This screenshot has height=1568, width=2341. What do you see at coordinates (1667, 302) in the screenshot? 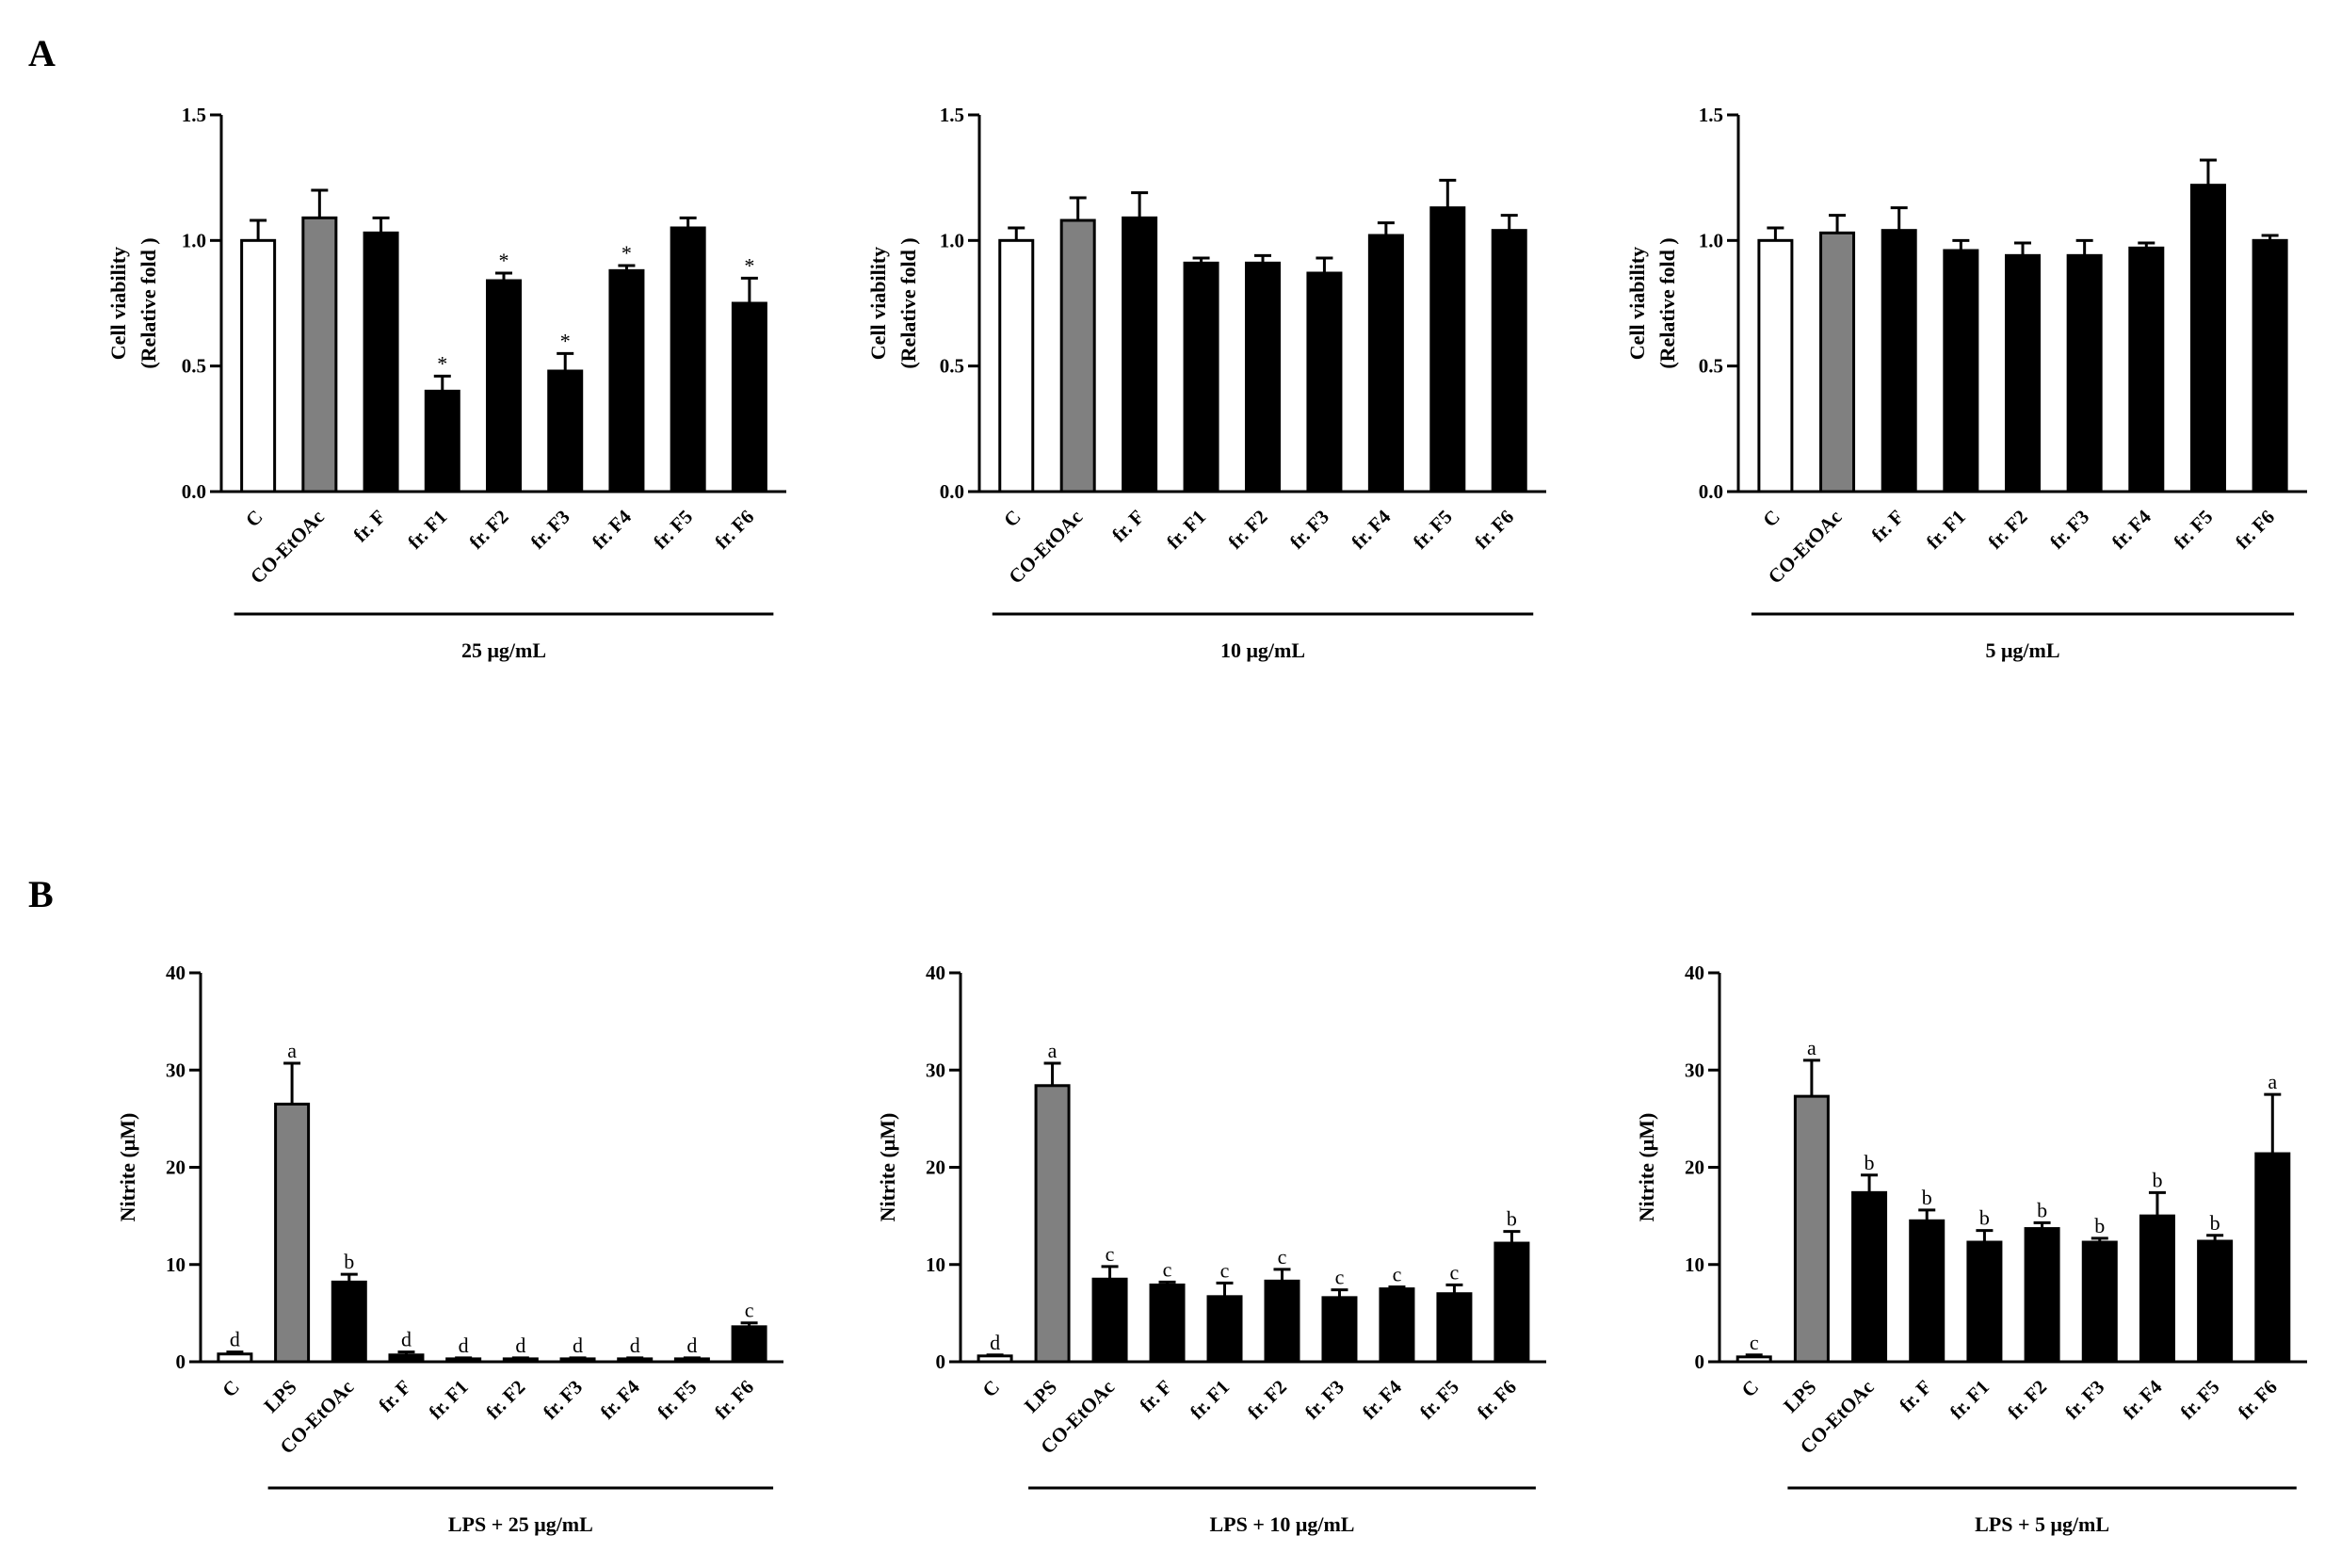
I see `y-axis-label-line2: (Relative fold )` at bounding box center [1667, 302].